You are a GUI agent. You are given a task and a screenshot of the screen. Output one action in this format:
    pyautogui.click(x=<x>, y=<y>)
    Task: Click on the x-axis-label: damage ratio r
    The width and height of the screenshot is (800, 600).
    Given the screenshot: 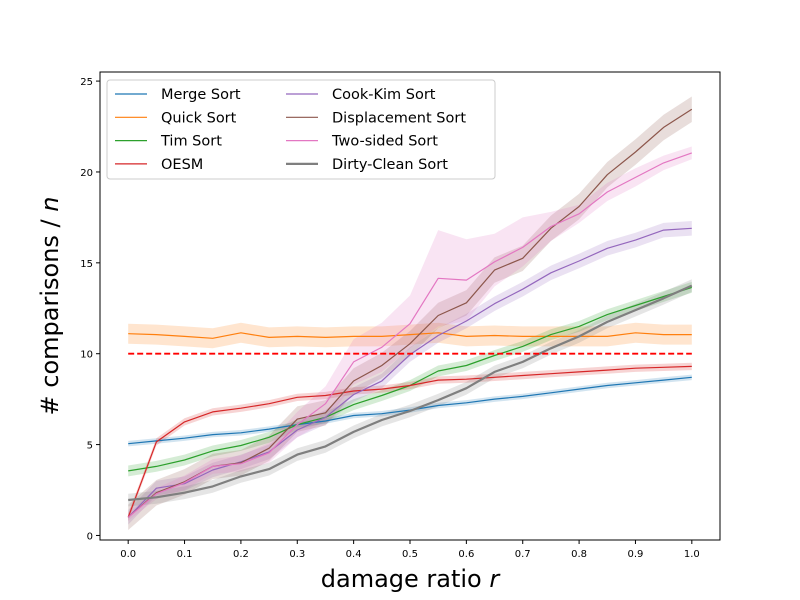 What is the action you would take?
    pyautogui.click(x=411, y=579)
    